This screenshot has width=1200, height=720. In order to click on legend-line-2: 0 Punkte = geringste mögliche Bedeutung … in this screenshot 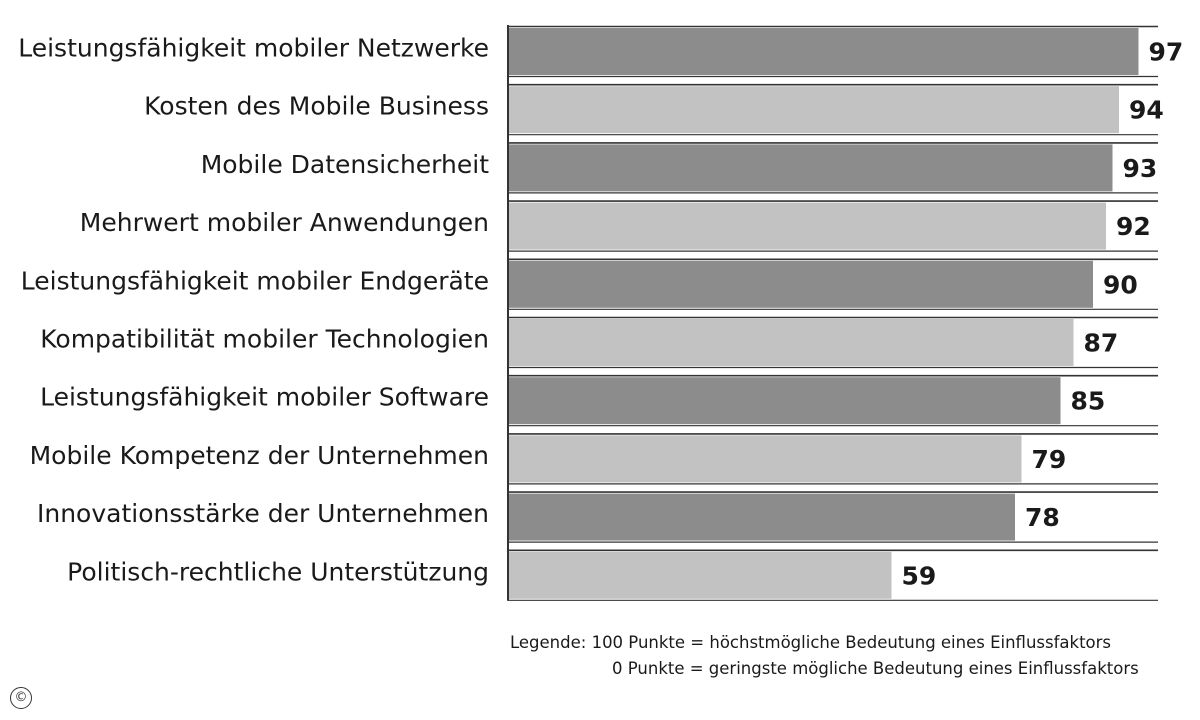, I will do `click(875, 668)`.